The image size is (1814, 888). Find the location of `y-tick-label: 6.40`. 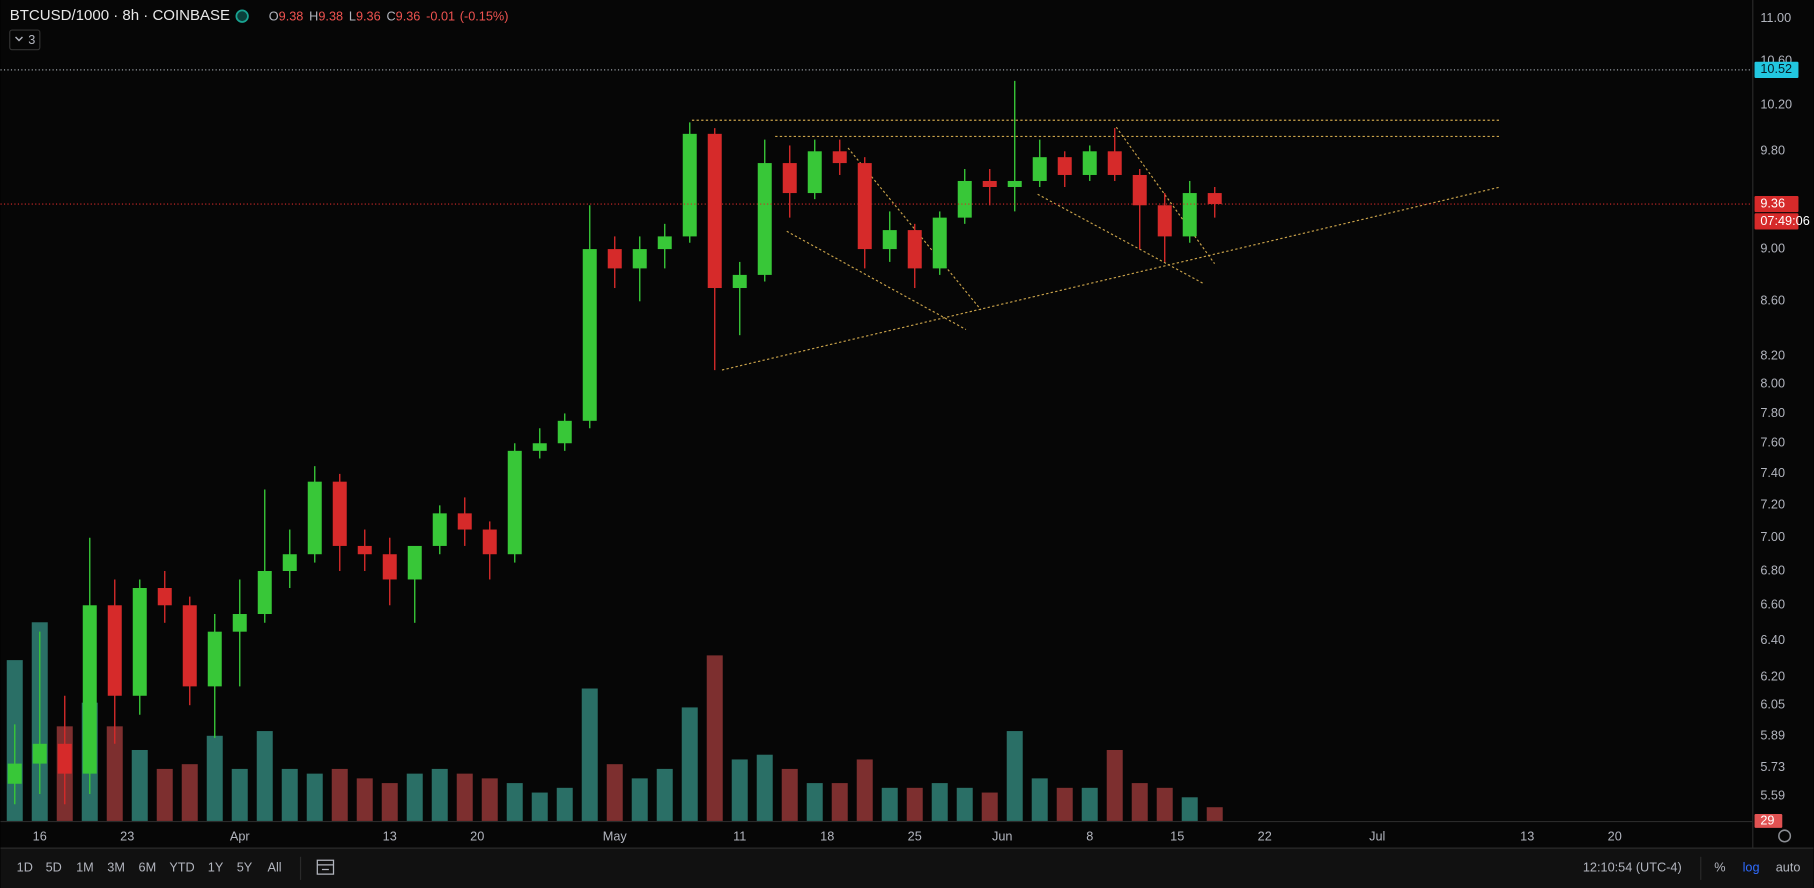

y-tick-label: 6.40 is located at coordinates (1772, 639).